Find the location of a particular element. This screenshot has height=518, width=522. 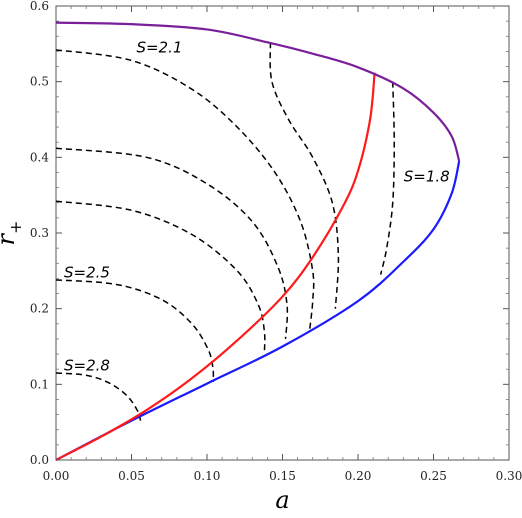

entropy-annotation: S=1.8 is located at coordinates (427, 176).